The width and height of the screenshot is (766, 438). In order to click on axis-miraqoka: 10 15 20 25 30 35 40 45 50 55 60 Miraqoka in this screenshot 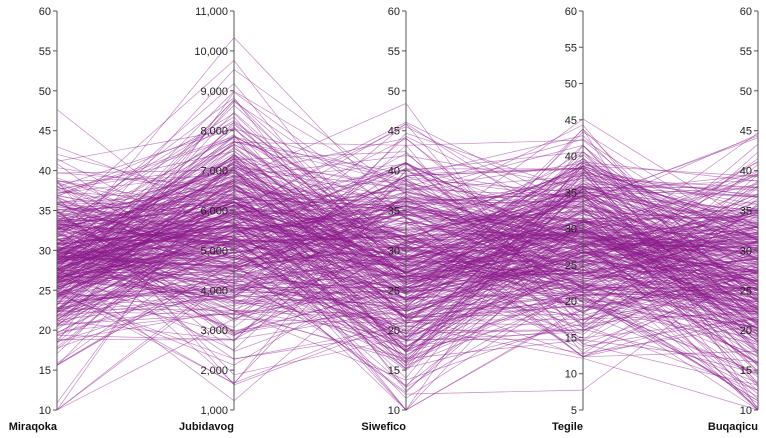, I will do `click(33, 219)`.